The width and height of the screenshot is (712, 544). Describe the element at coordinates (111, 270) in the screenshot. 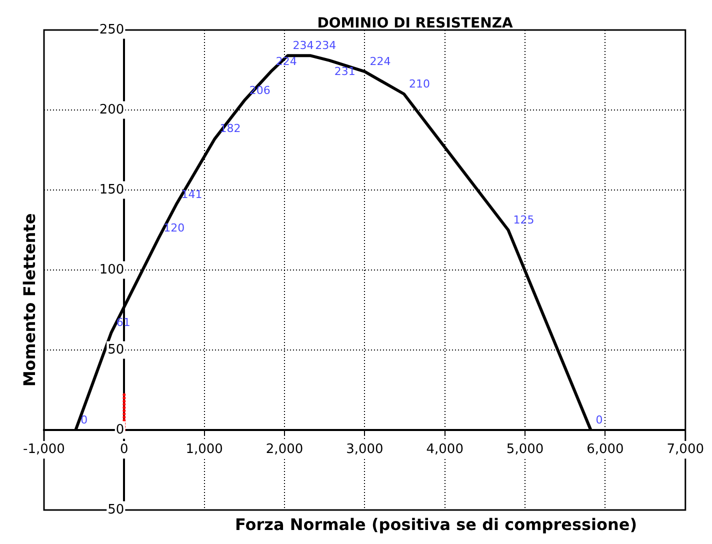

I see `y-tick-label: 100` at that location.